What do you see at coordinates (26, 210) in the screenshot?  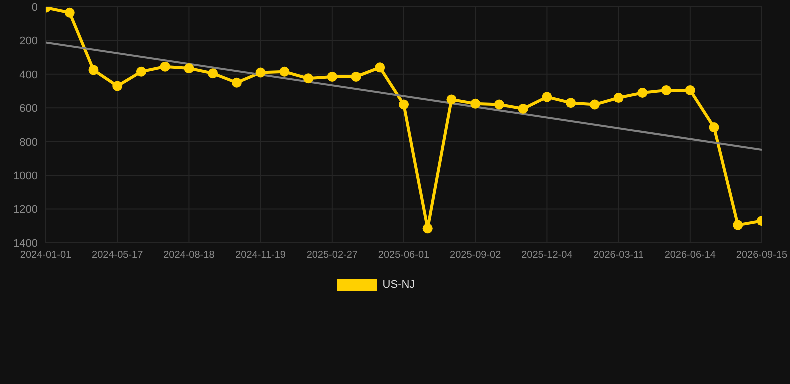 I see `y-tick-label: 1200` at bounding box center [26, 210].